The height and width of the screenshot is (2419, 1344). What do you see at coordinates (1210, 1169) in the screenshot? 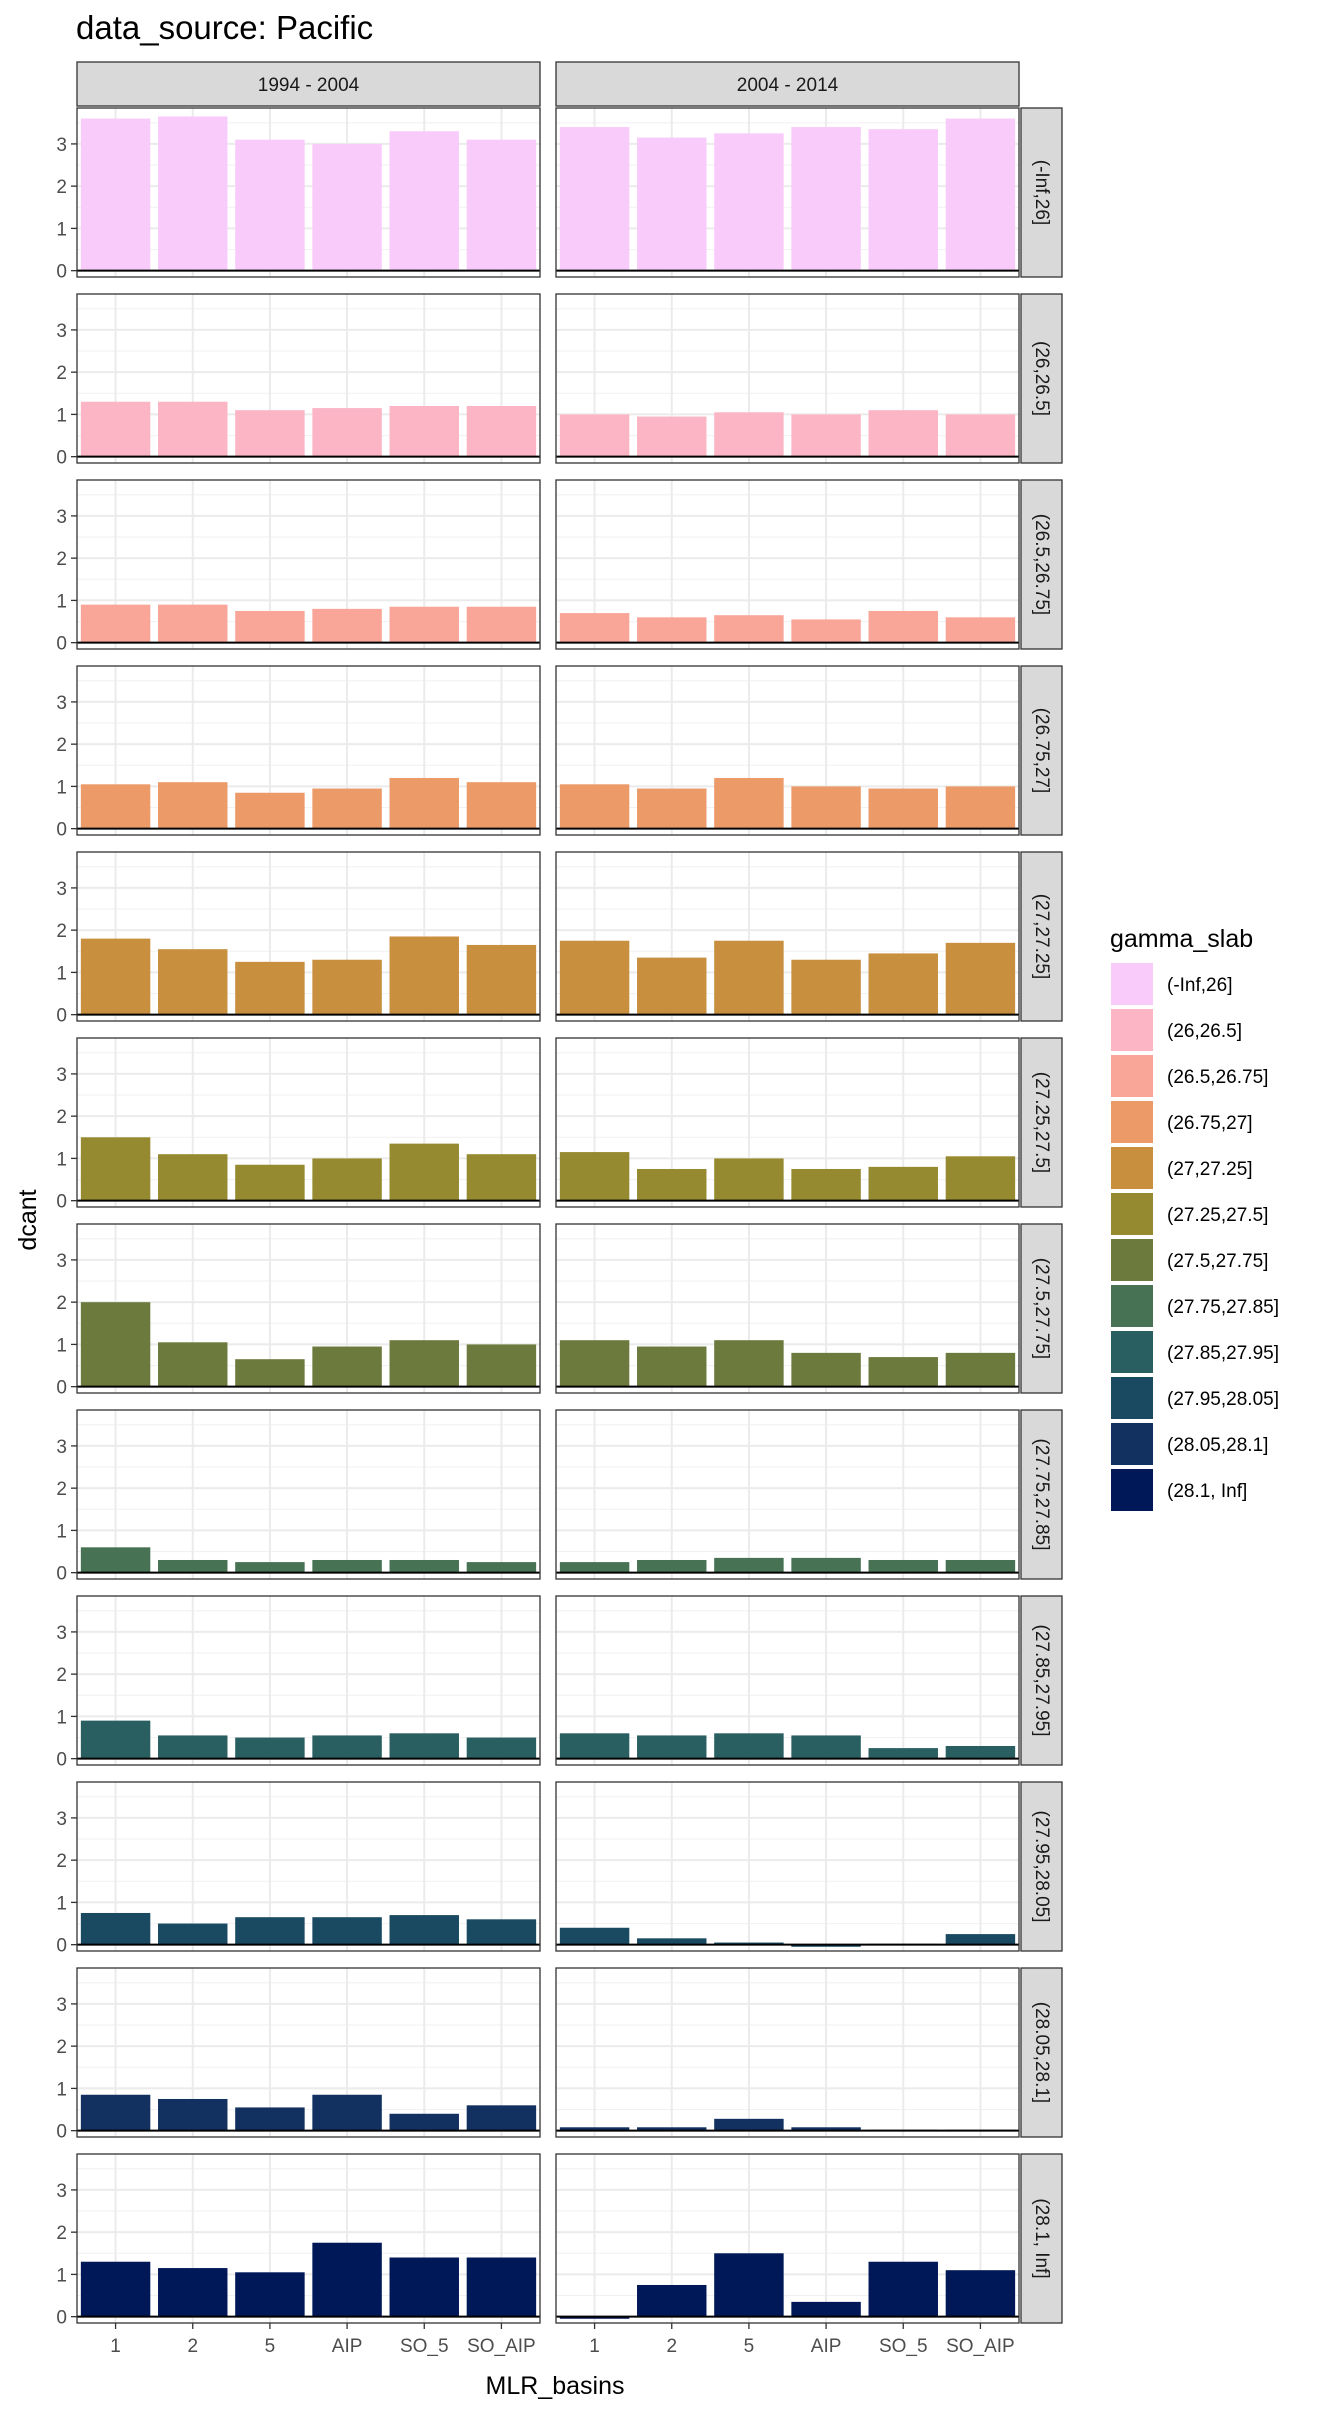
I see `legend-label: (27,27.25]` at bounding box center [1210, 1169].